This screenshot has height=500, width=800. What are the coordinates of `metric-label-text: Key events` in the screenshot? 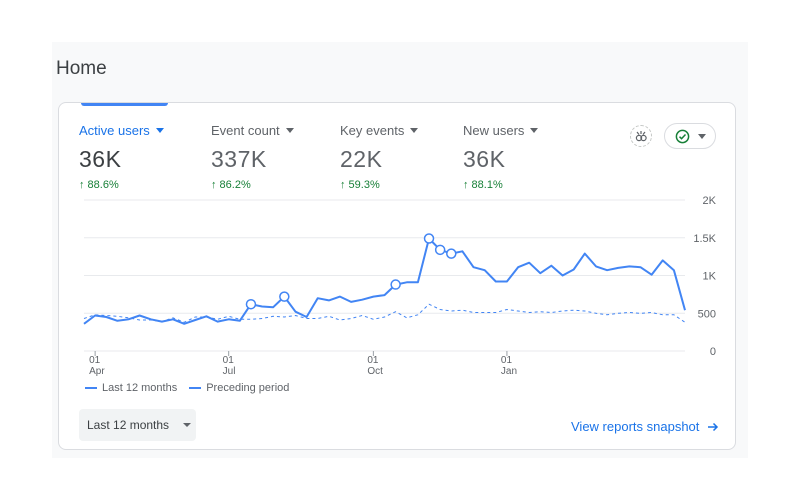 It's located at (372, 130).